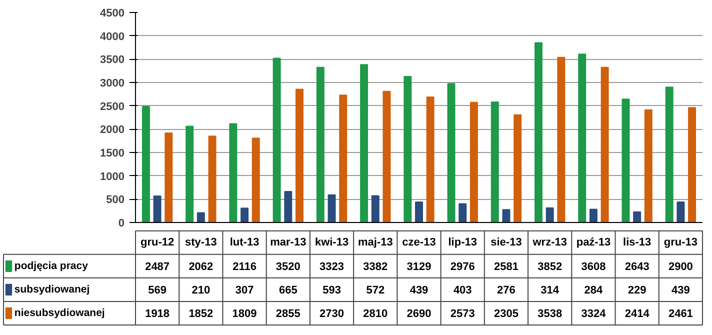  Describe the element at coordinates (244, 290) in the screenshot. I see `data-label: 307` at that location.